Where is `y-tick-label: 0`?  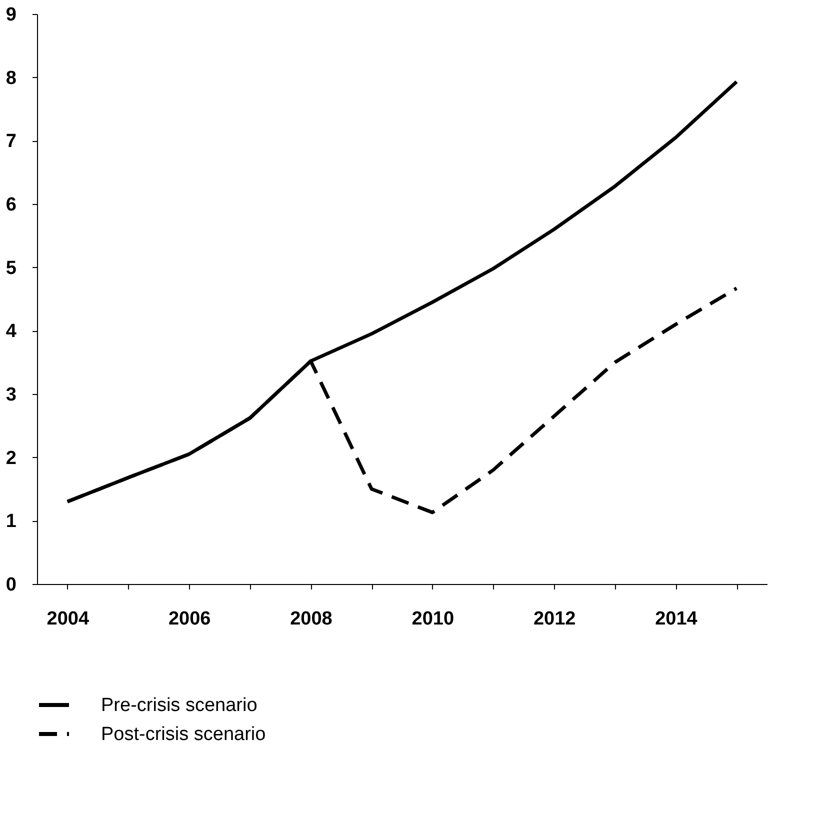
y-tick-label: 0 is located at coordinates (11, 585).